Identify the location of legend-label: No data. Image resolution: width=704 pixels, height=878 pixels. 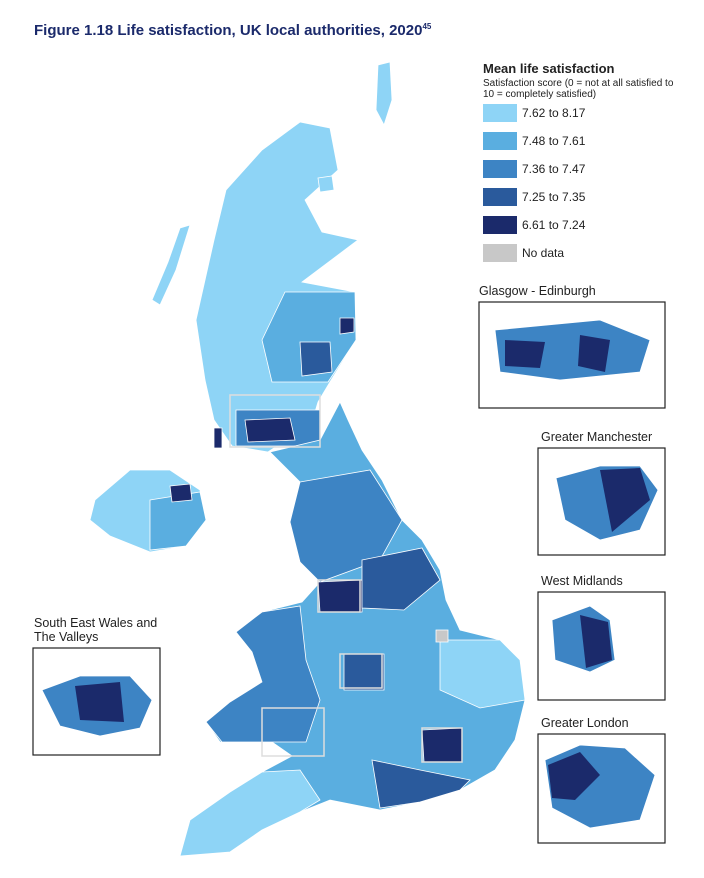
(543, 253).